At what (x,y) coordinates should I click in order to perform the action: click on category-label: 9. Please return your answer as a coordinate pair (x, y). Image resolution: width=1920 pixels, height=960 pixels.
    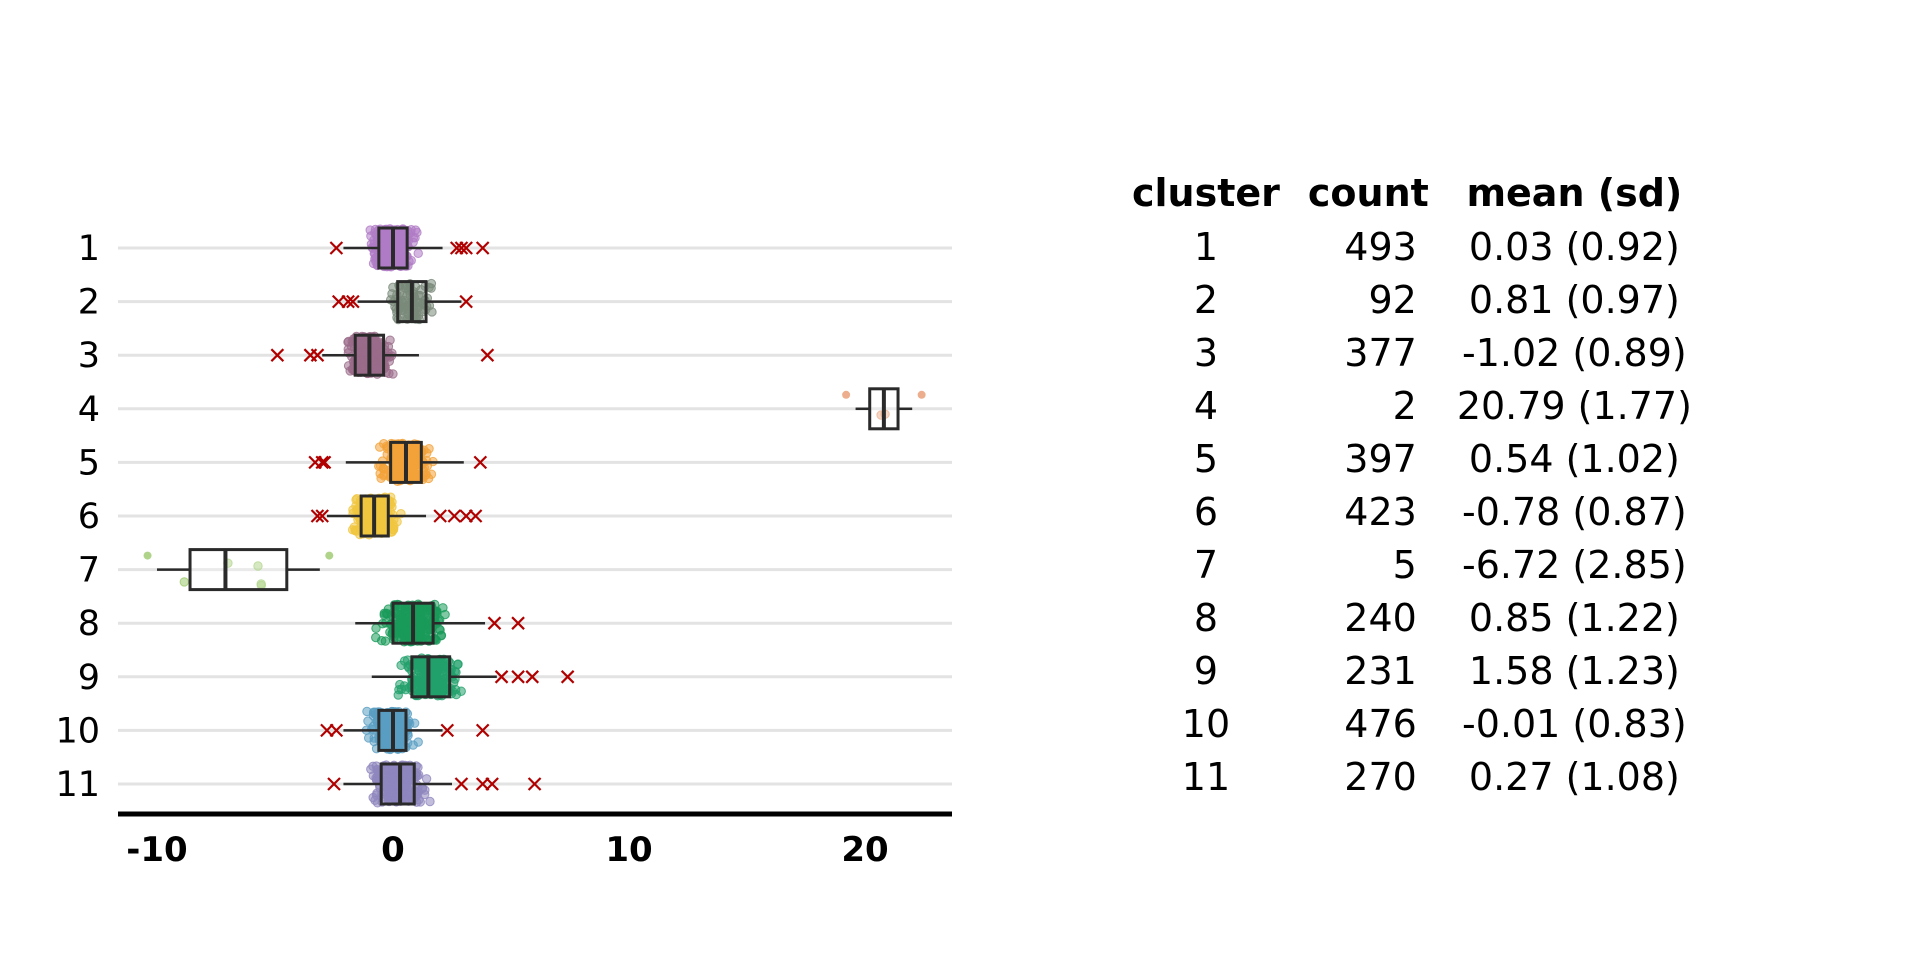
    Looking at the image, I should click on (89, 678).